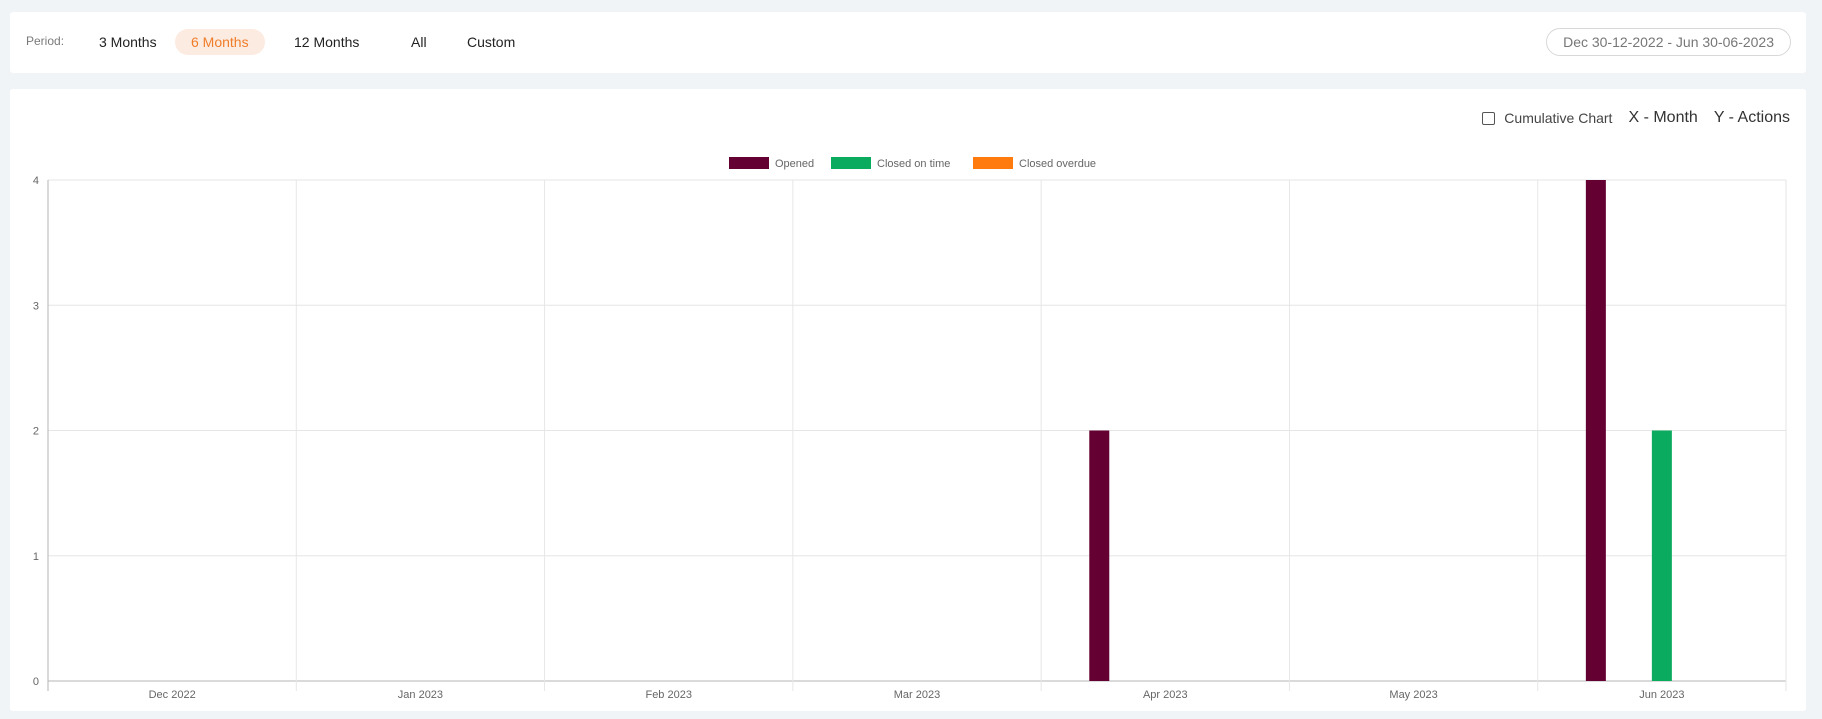 This screenshot has height=719, width=1822. I want to click on period-label: Period:, so click(45, 41).